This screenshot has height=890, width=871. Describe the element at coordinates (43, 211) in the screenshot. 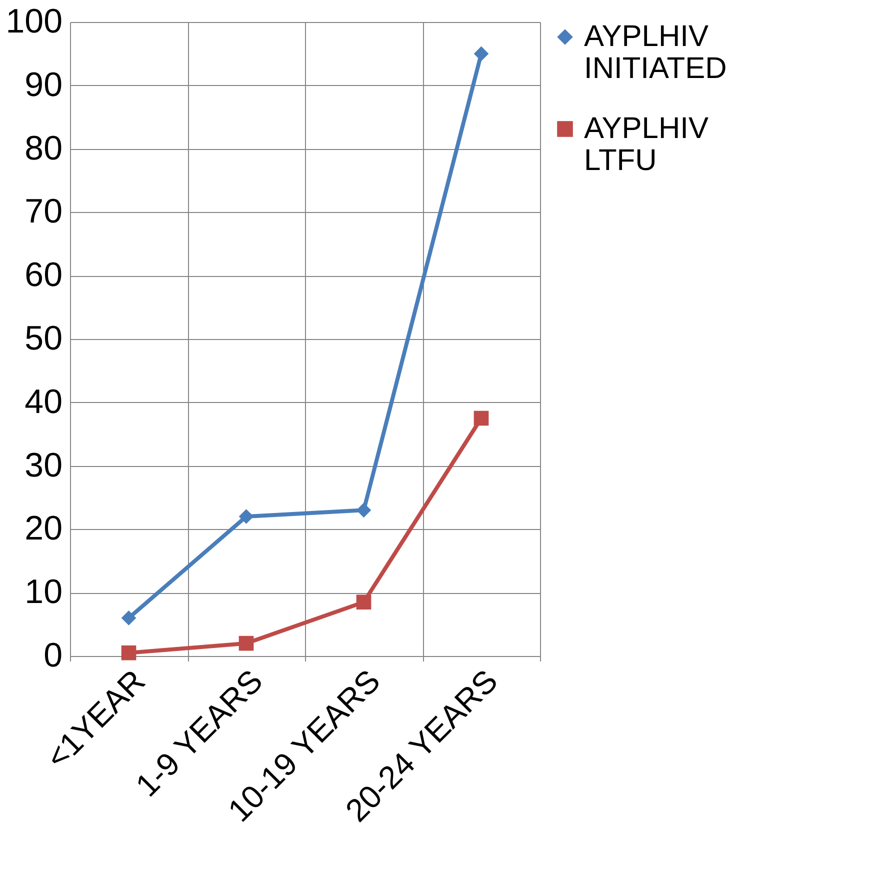

I see `y-tick-label: 70` at that location.